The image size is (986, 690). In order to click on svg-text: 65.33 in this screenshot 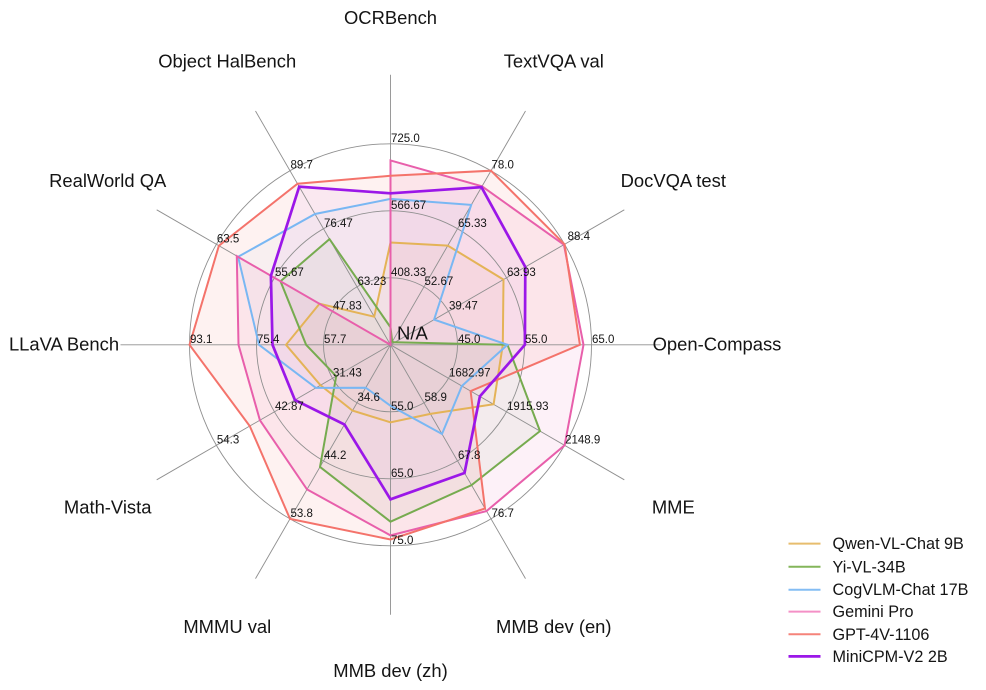, I will do `click(472, 224)`.